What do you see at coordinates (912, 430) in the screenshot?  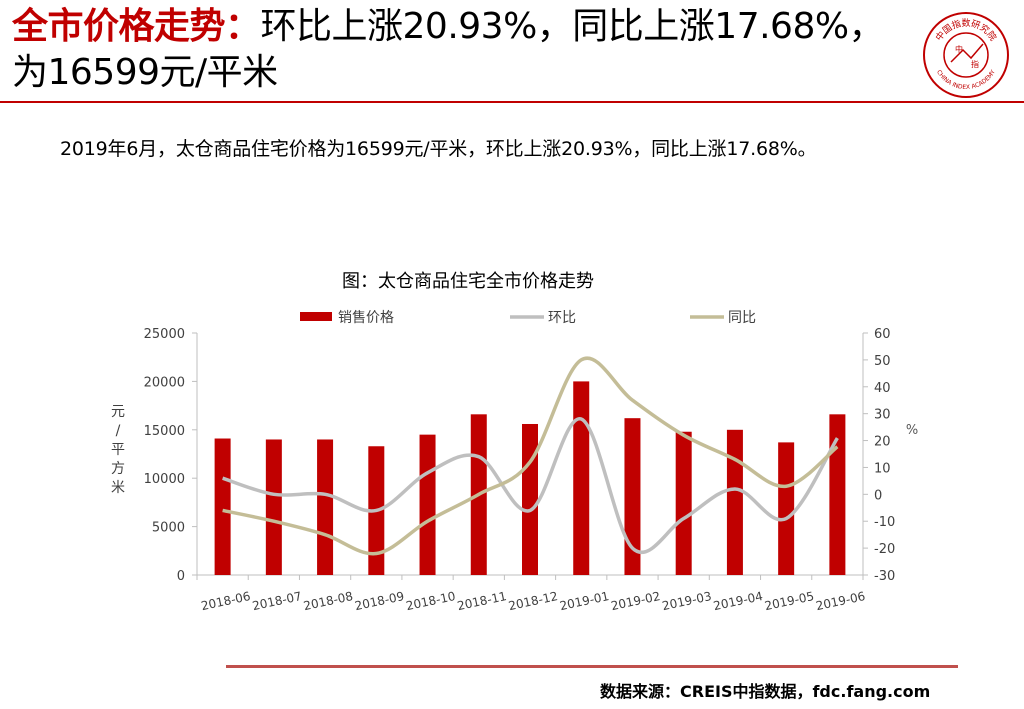 I see `right-axis-label: %` at bounding box center [912, 430].